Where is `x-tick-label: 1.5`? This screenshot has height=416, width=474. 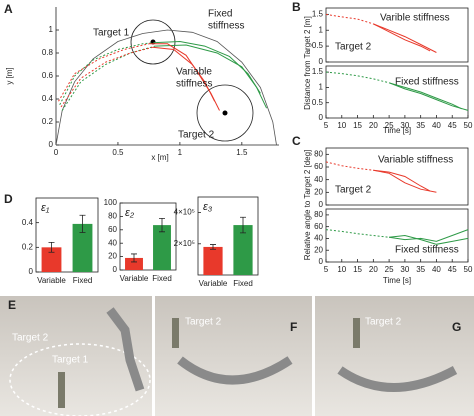
x-tick-label: 1.5 is located at coordinates (242, 152).